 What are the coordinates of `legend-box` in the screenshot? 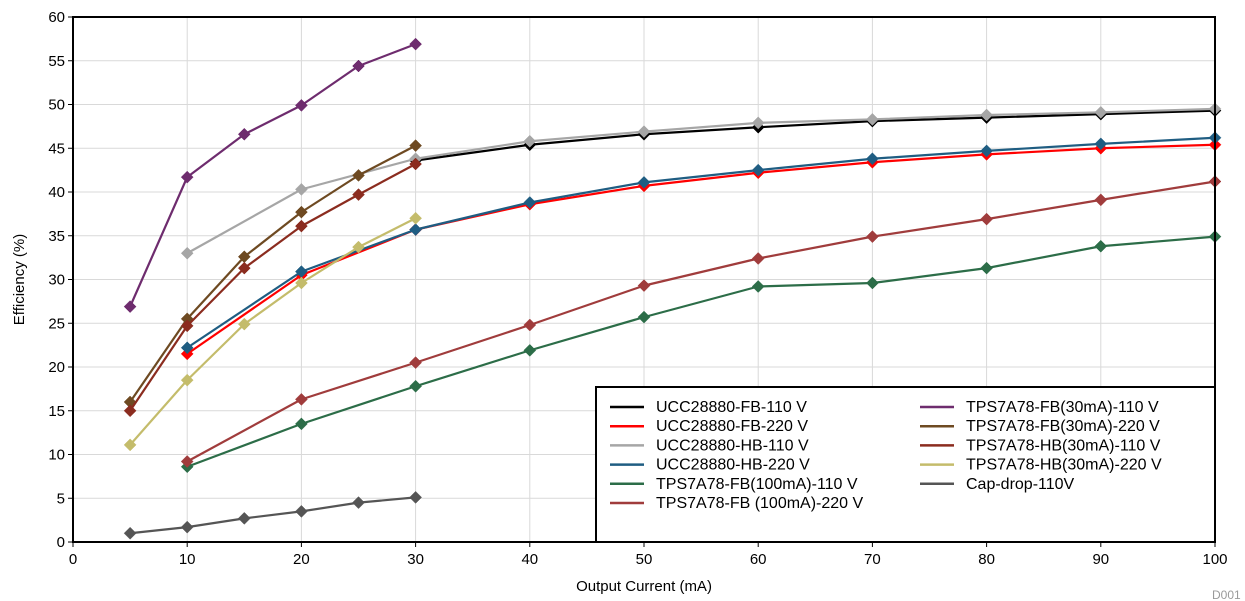 It's located at (905, 464).